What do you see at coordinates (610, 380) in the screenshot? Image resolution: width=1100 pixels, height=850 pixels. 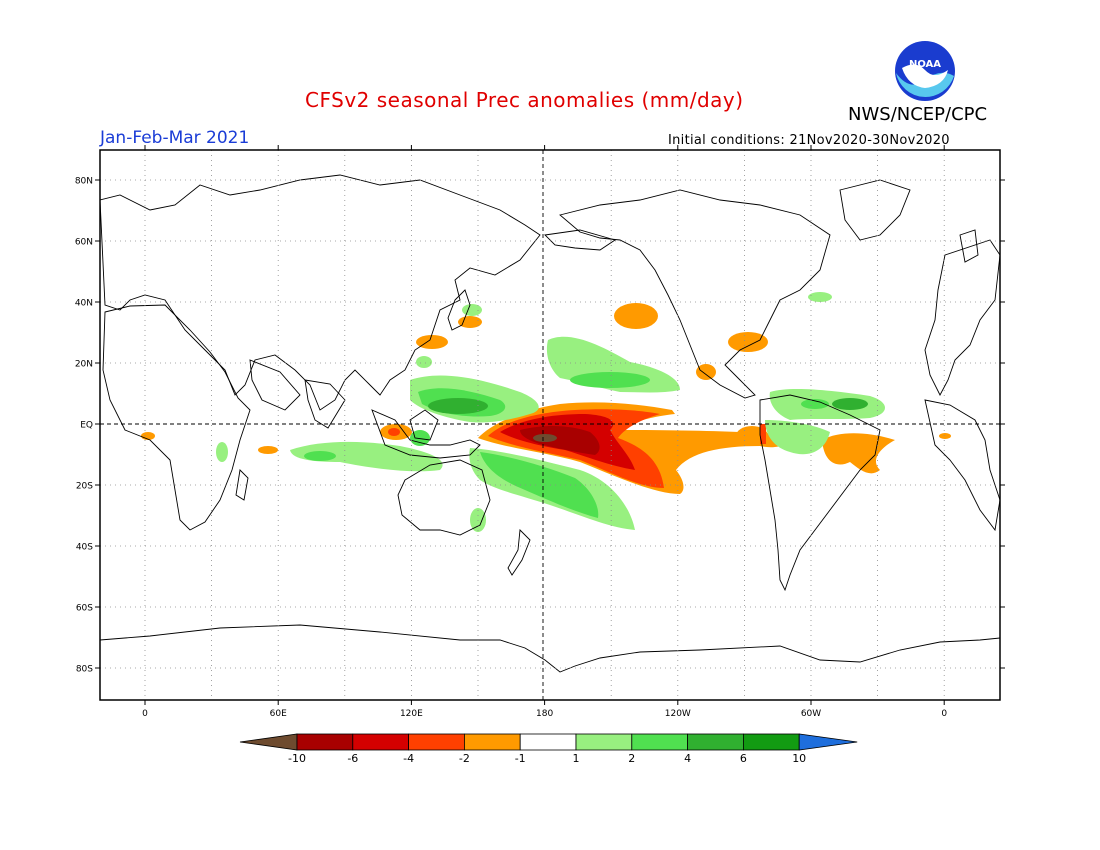 I see `anomaly-pos-hawaii-mid` at bounding box center [610, 380].